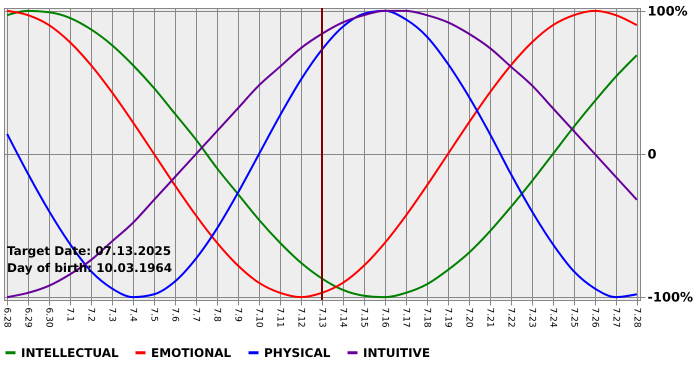 The height and width of the screenshot is (380, 700). I want to click on x-tick-label: 7.23, so click(531, 318).